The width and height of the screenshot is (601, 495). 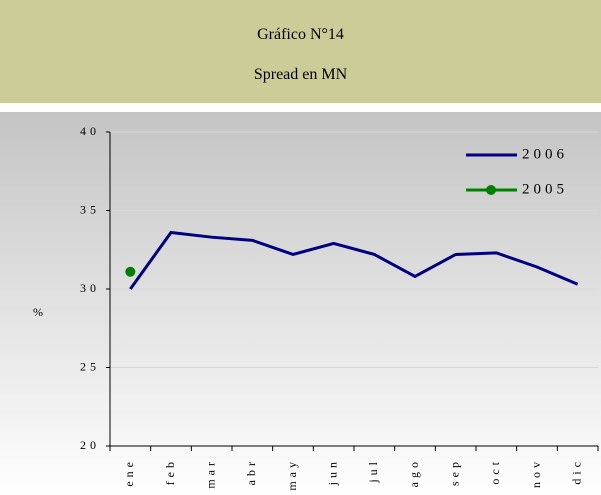 What do you see at coordinates (130, 271) in the screenshot?
I see `series-marker` at bounding box center [130, 271].